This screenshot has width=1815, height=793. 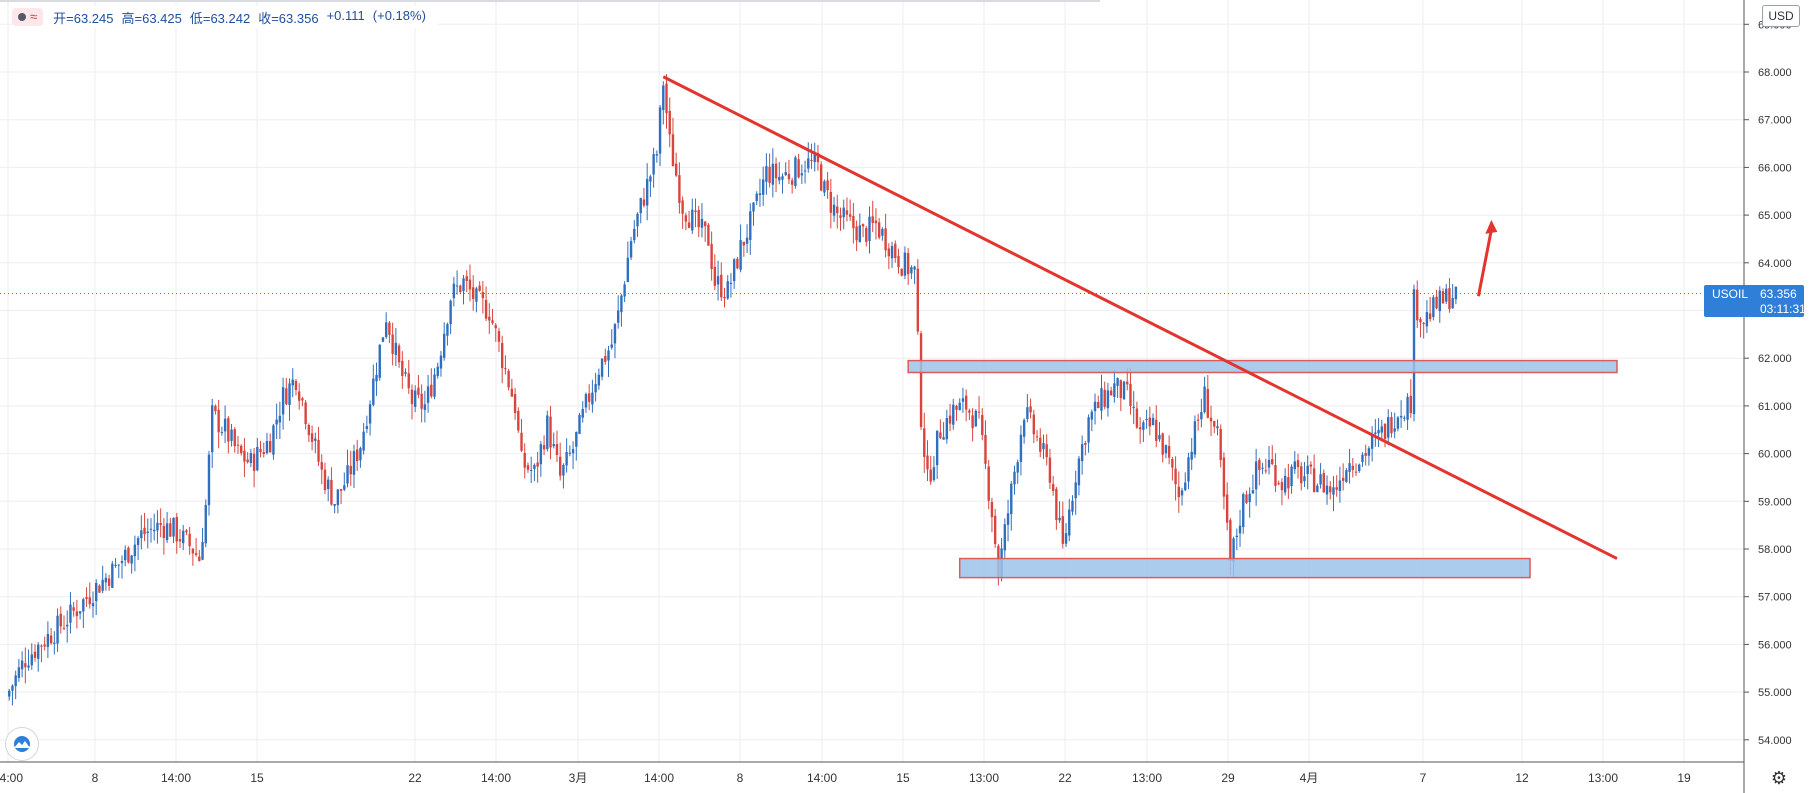 I want to click on support-zone, so click(x=1244, y=568).